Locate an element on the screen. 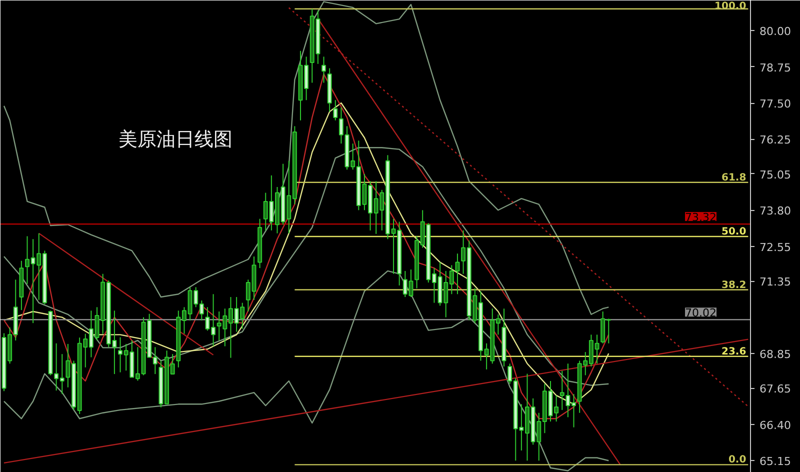  y-tick-label: 73.80 is located at coordinates (775, 211).